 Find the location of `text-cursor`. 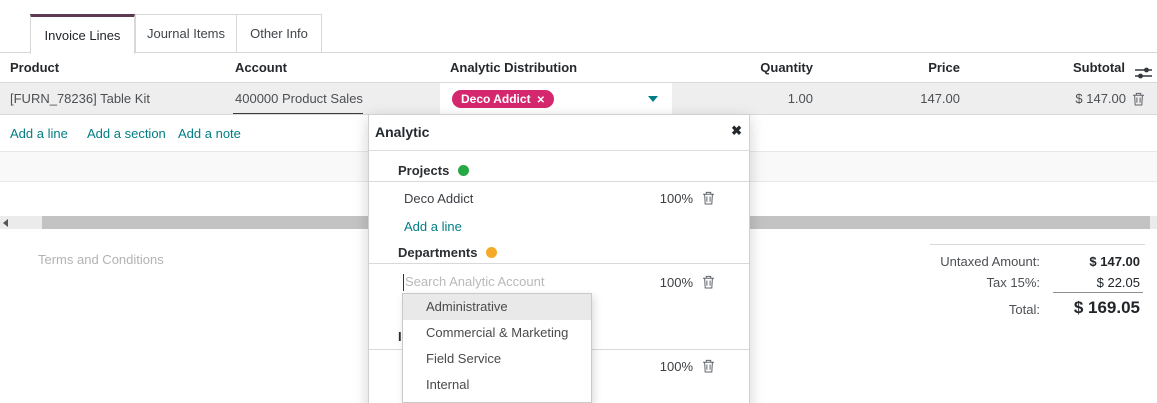

text-cursor is located at coordinates (403, 282).